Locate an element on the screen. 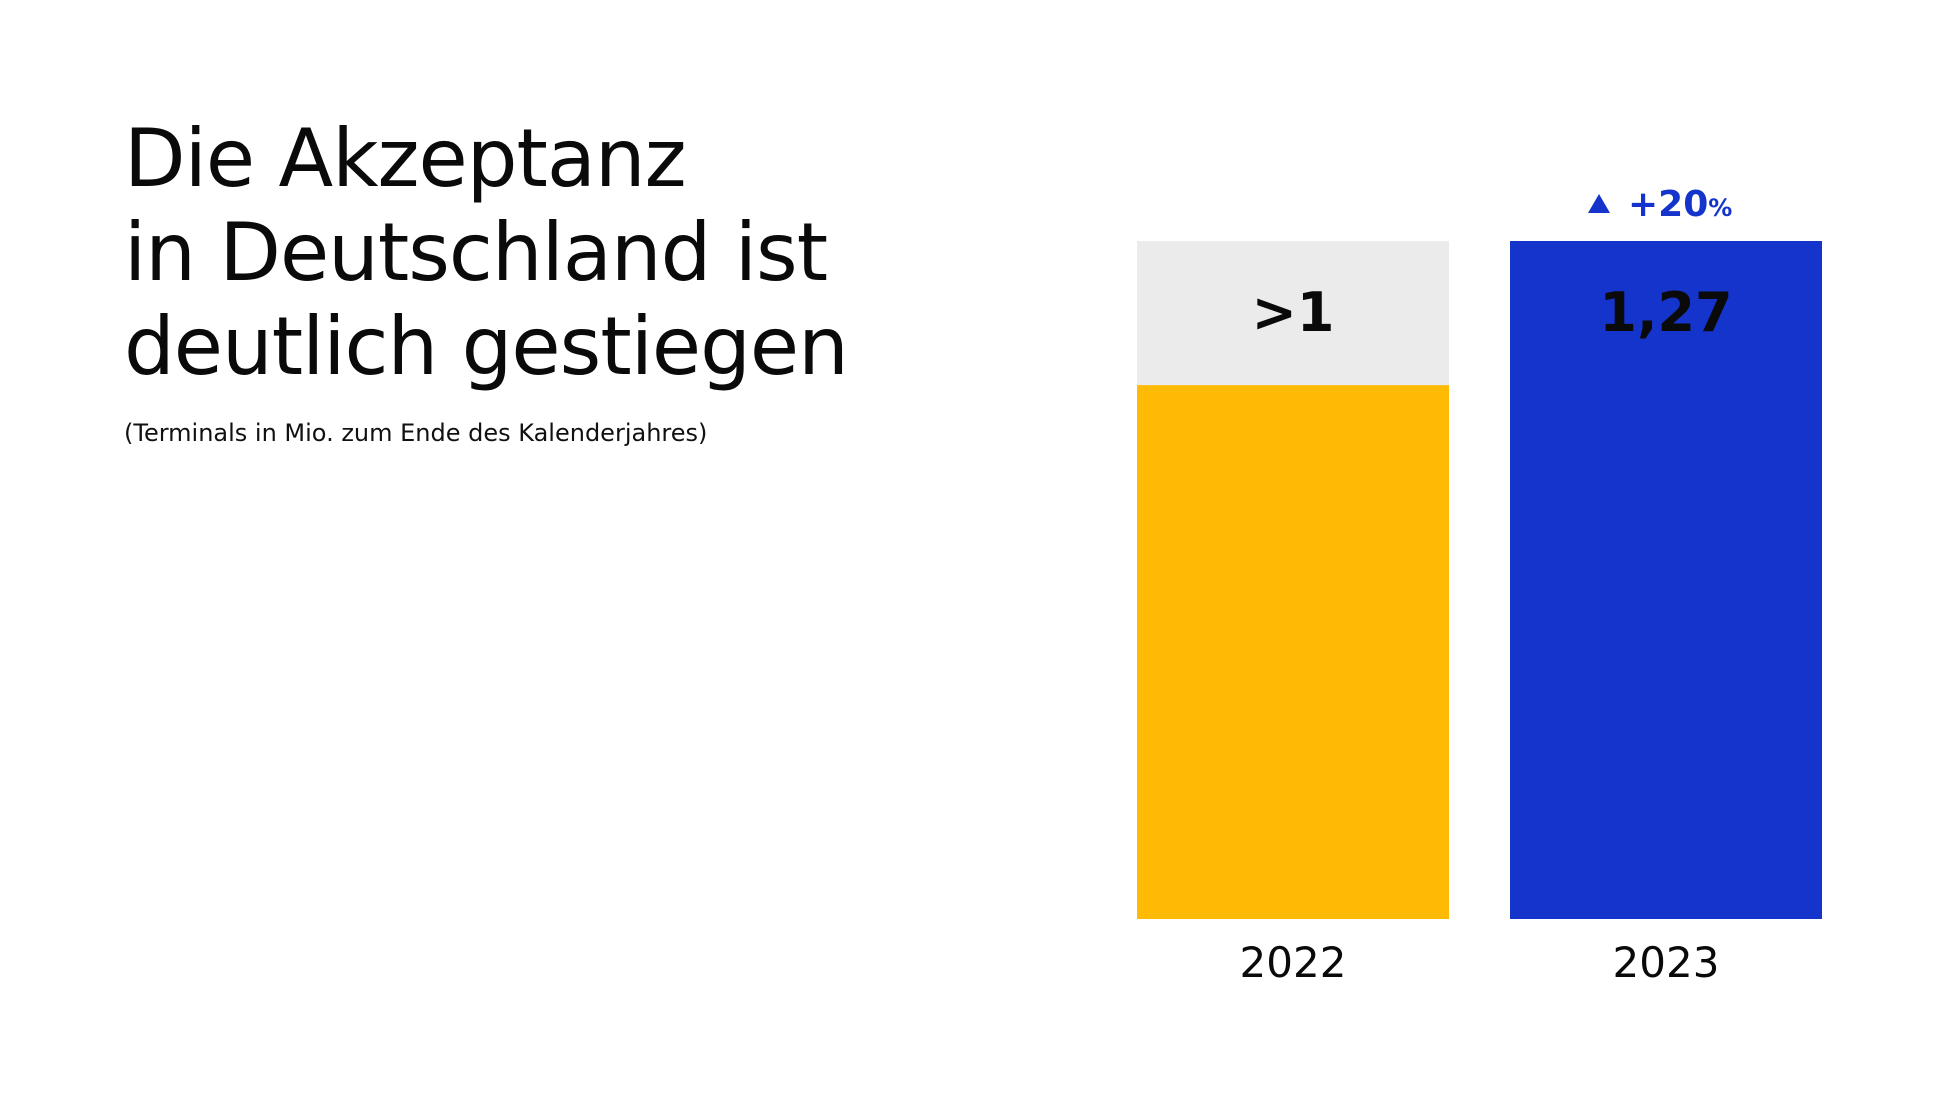  change-value: +20 is located at coordinates (1668, 204).